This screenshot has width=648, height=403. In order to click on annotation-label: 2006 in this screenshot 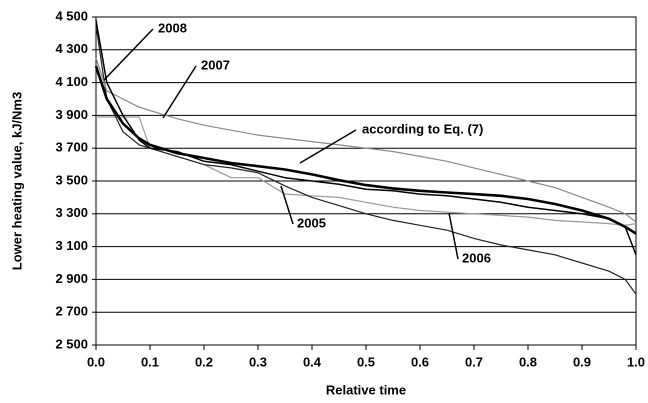, I will do `click(476, 257)`.